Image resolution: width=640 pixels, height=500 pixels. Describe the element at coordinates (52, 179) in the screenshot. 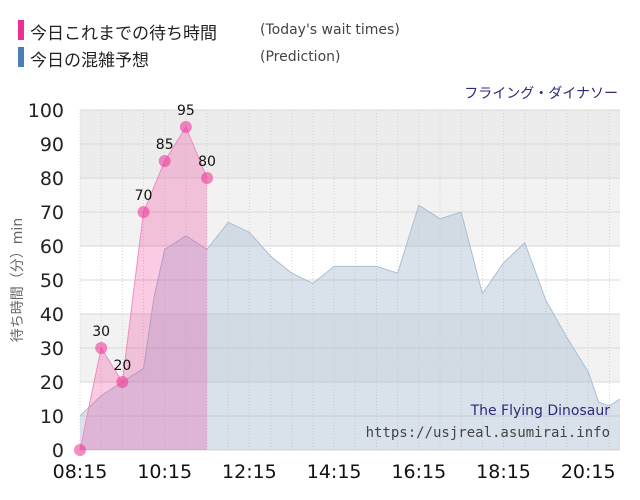

I see `y-tick-label: 80` at that location.